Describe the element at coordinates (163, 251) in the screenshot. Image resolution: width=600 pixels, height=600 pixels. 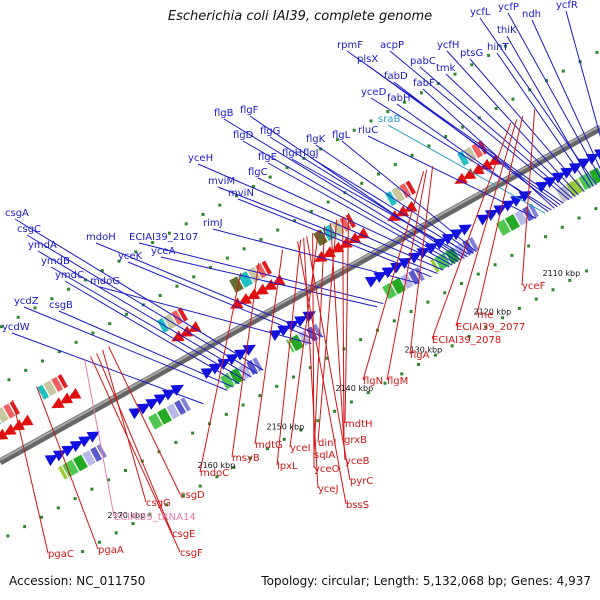
I see `forward-gene-label: yceA` at that location.